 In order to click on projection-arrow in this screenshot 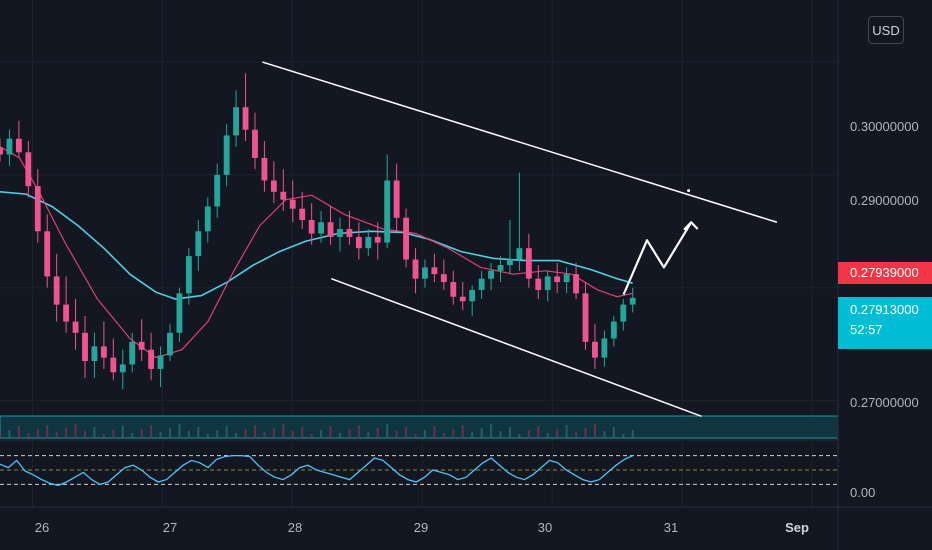, I will do `click(660, 258)`.